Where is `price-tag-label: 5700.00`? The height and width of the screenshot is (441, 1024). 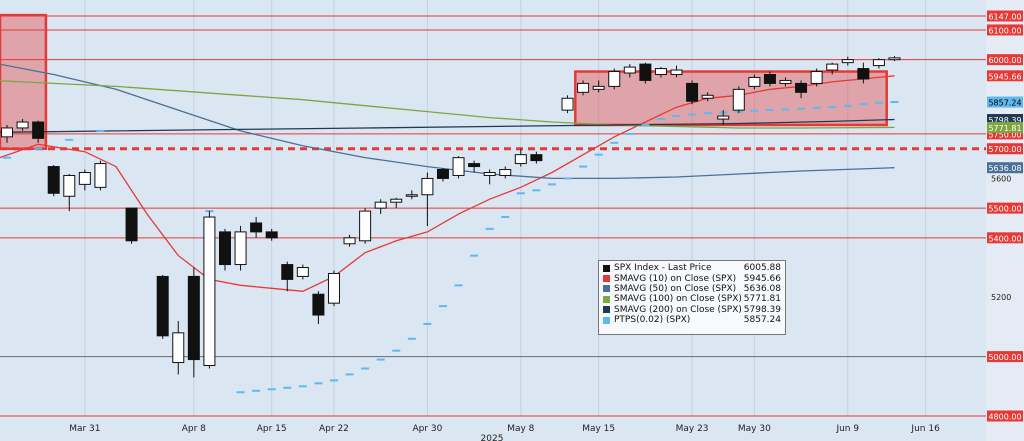 price-tag-label: 5700.00 is located at coordinates (1004, 149).